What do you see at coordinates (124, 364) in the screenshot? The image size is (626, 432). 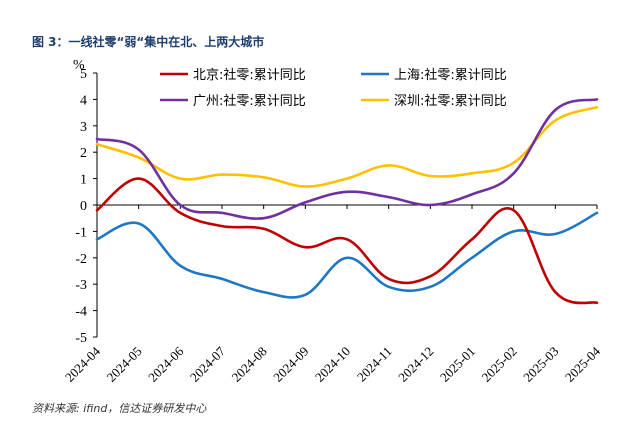 I see `x-tick-label: 2024-05` at bounding box center [124, 364].